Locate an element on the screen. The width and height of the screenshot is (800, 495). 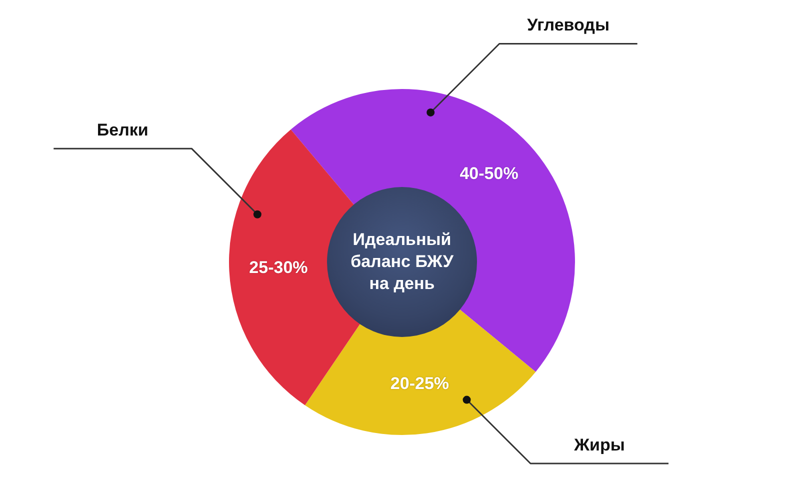
slice-label: Углеводы is located at coordinates (568, 25).